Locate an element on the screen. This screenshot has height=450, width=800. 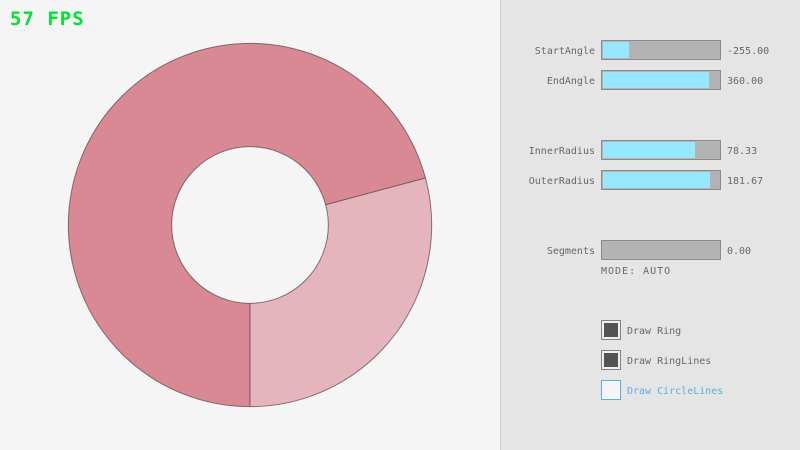
draw-ringlines-checkbox is located at coordinates (611, 360).